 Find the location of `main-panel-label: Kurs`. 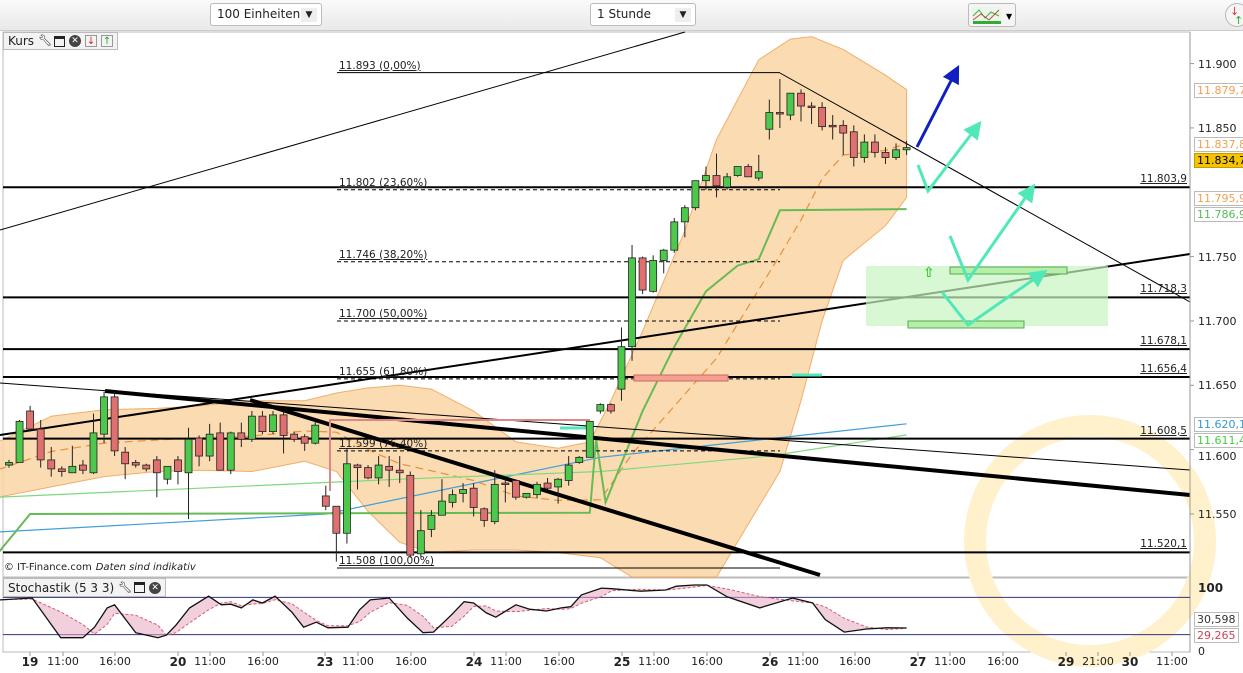

main-panel-label: Kurs is located at coordinates (21, 41).